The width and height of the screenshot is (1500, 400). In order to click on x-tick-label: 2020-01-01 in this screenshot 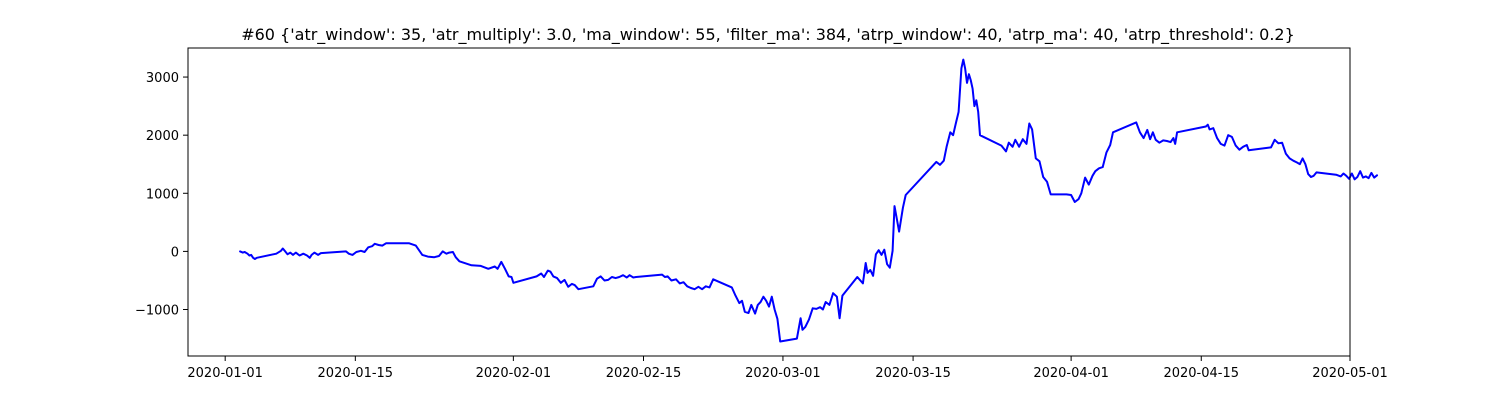, I will do `click(225, 373)`.